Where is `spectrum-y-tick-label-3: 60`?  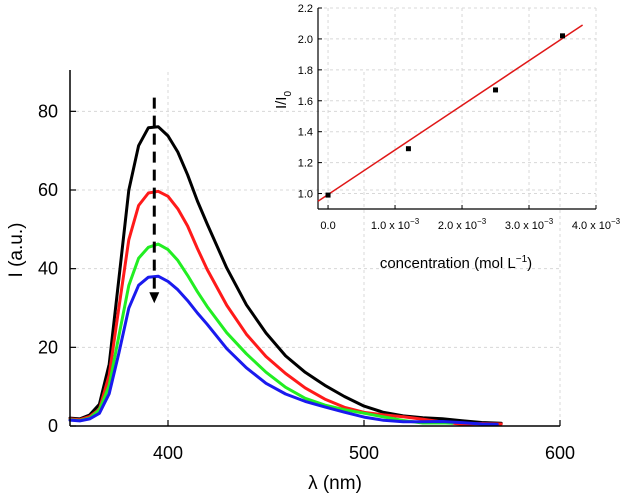
spectrum-y-tick-label-3: 60 is located at coordinates (48, 190).